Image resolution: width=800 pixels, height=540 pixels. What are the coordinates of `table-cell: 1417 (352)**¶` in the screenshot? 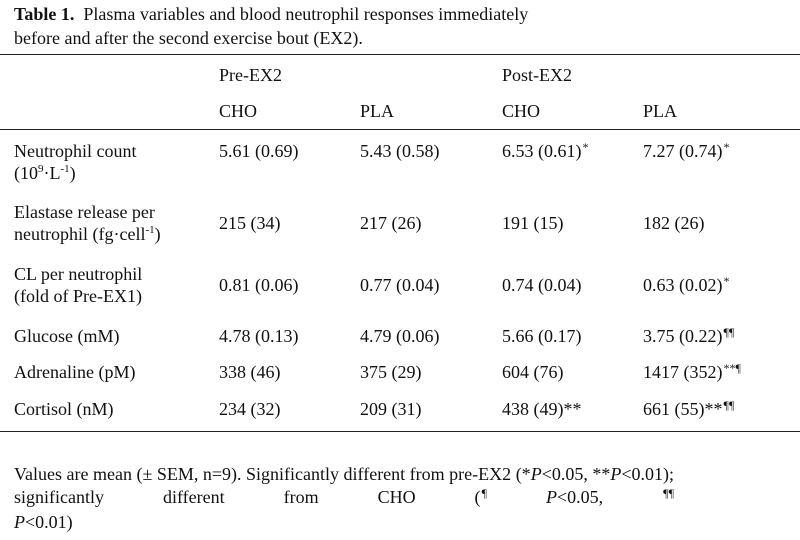 It's located at (692, 371).